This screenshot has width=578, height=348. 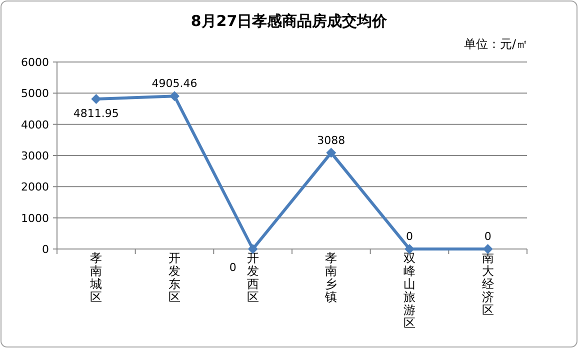 I want to click on chart-subtitle: 单位：元/㎡, so click(x=496, y=44).